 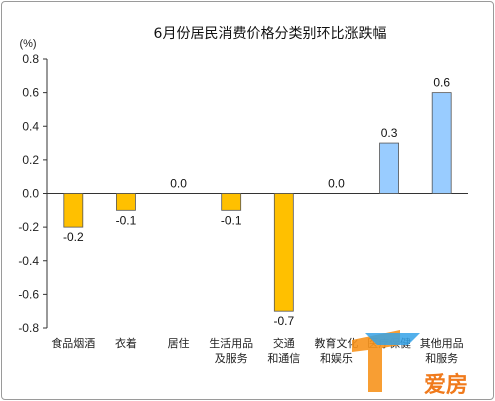 I want to click on data-label: 0.6, so click(x=441, y=83).